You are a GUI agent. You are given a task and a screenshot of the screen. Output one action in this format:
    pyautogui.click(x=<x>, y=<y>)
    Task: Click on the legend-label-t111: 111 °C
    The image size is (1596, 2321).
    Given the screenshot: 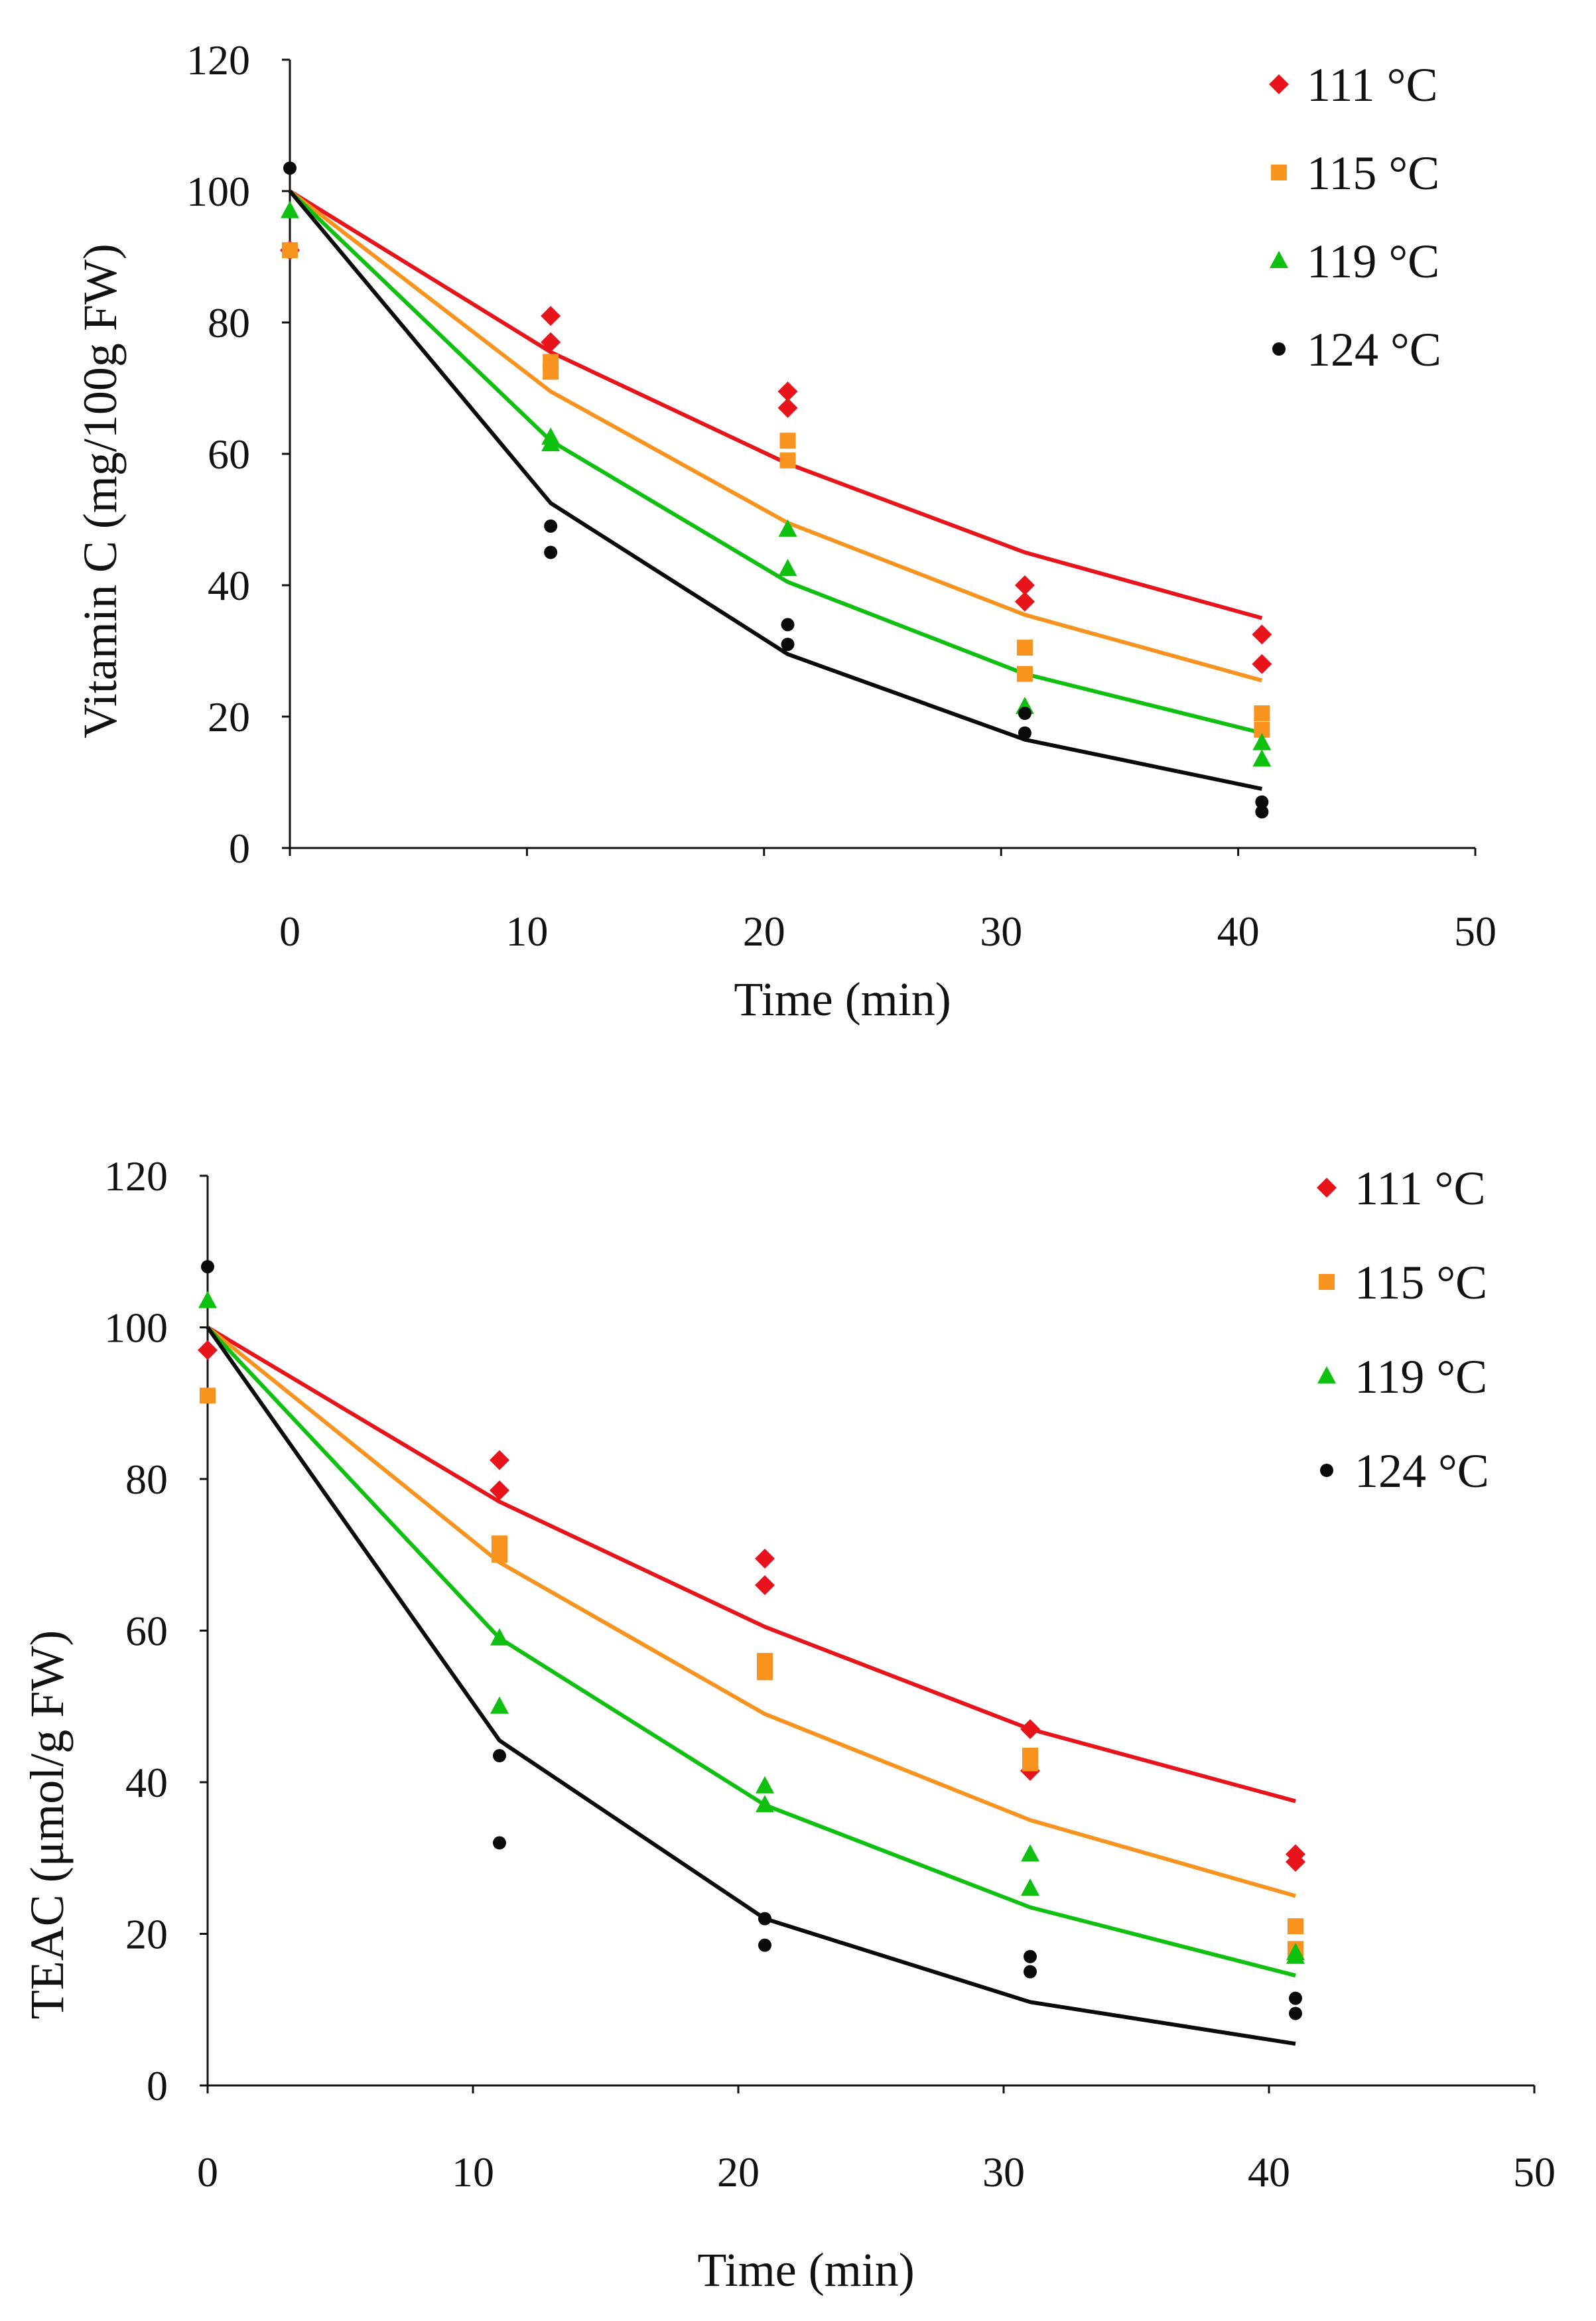 What is the action you would take?
    pyautogui.click(x=1372, y=84)
    